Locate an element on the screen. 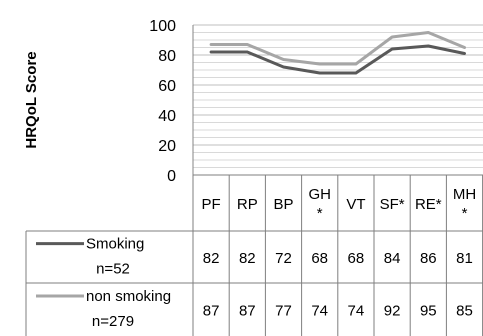  data-value-non-smoking: 92 is located at coordinates (392, 311).